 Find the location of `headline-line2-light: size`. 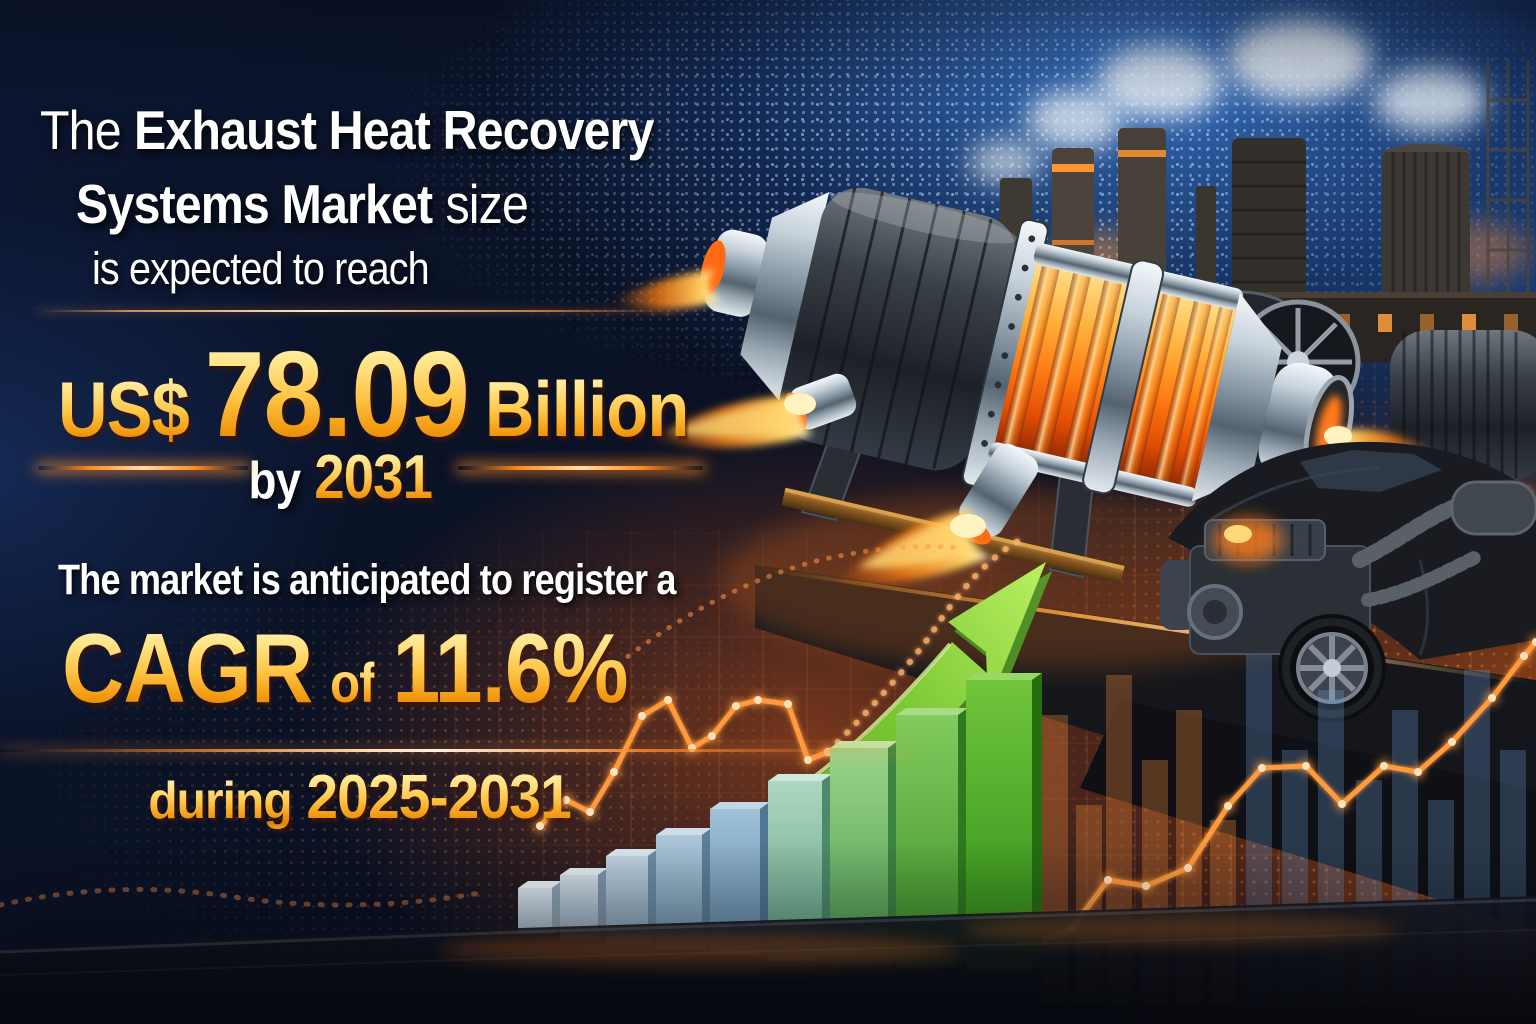

headline-line2-light: size is located at coordinates (487, 204).